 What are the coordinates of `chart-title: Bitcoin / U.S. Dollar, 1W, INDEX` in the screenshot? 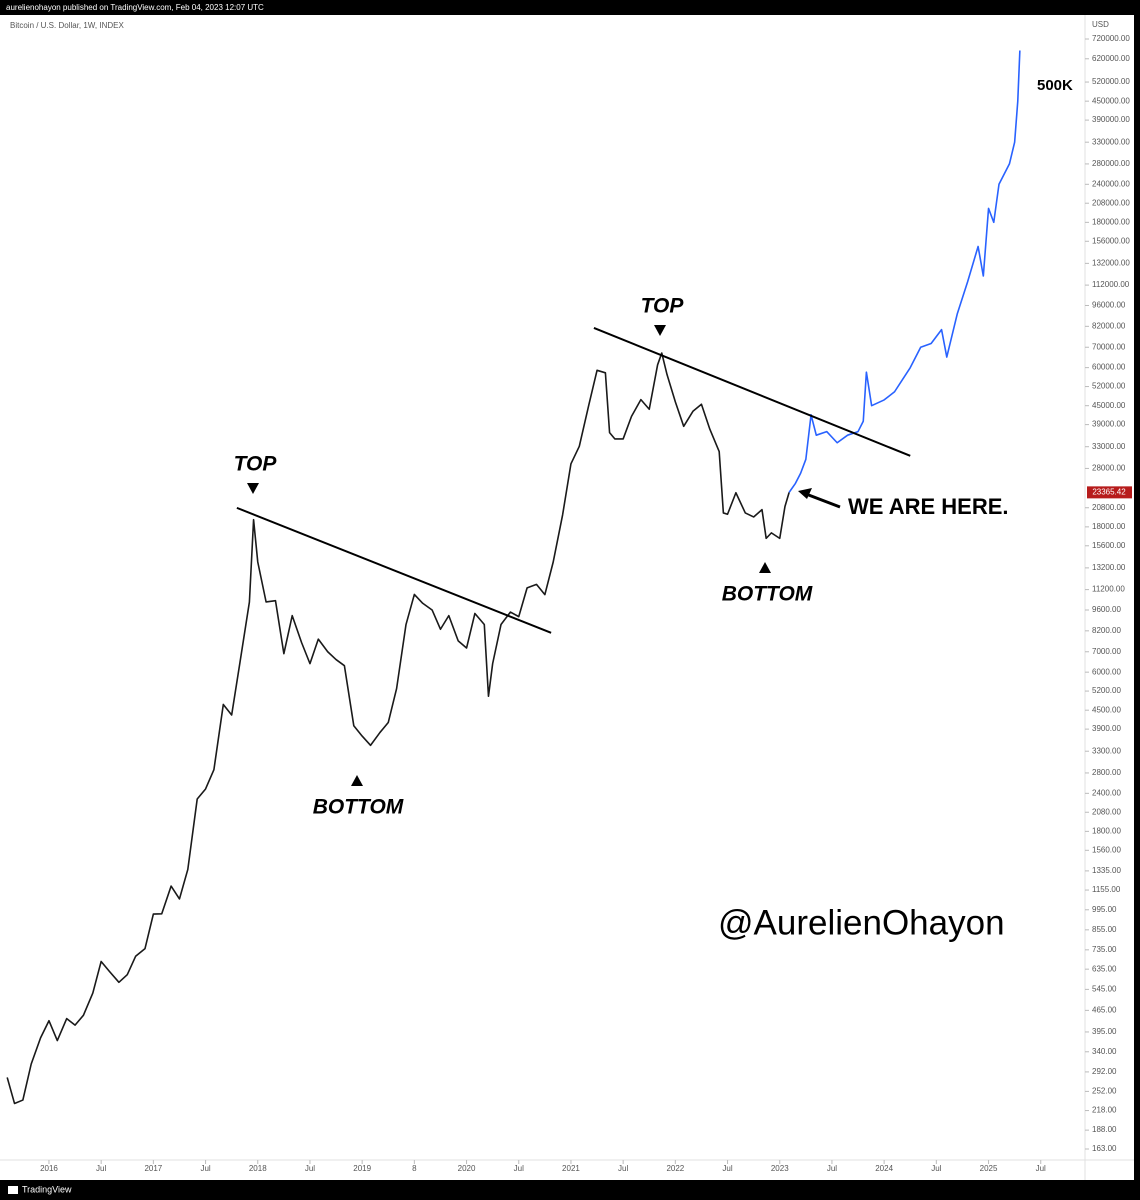 It's located at (67, 25).